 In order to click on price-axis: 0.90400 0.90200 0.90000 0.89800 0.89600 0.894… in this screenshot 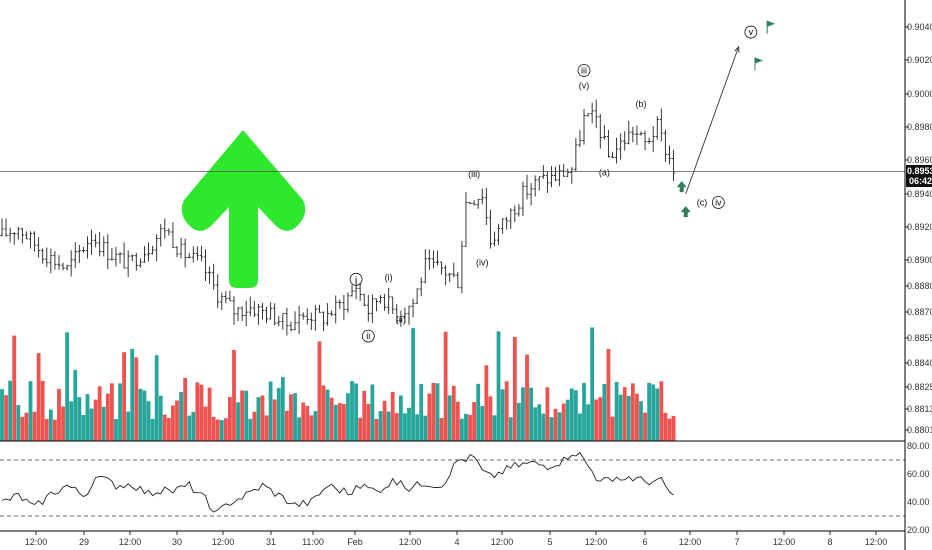, I will do `click(918, 228)`.